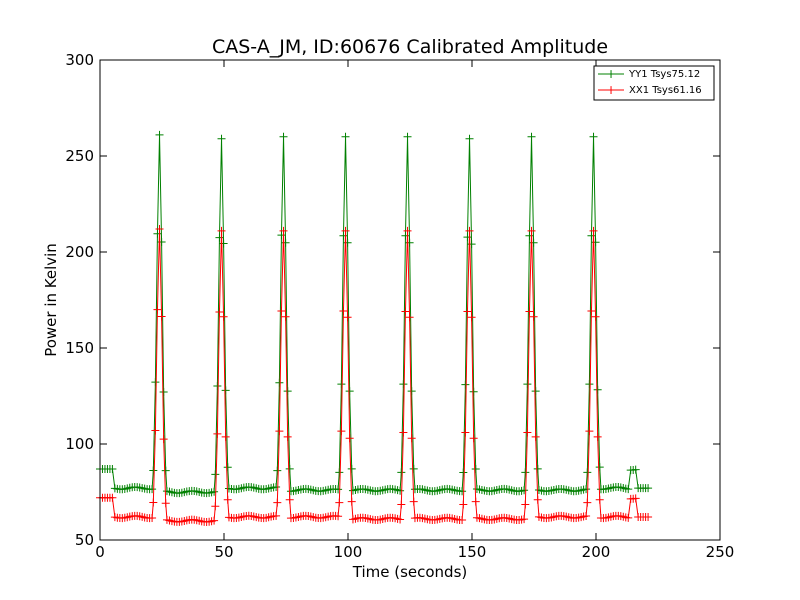 The height and width of the screenshot is (600, 800). What do you see at coordinates (410, 47) in the screenshot?
I see `chart-title: CAS-A_JM, ID:60676 Calibrated Amplitude` at bounding box center [410, 47].